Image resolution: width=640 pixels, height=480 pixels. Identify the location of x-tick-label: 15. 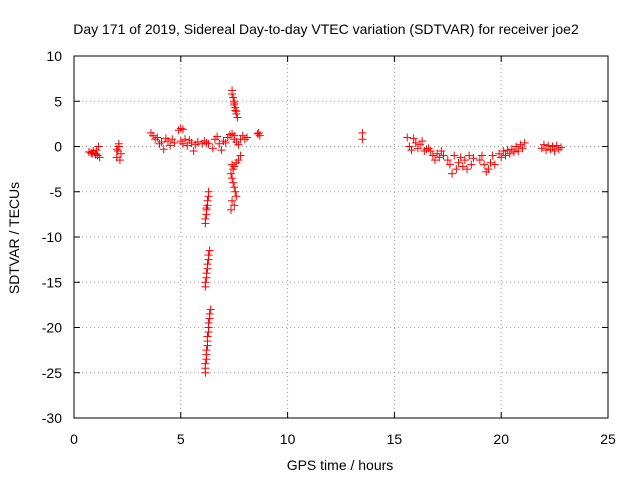
(395, 439).